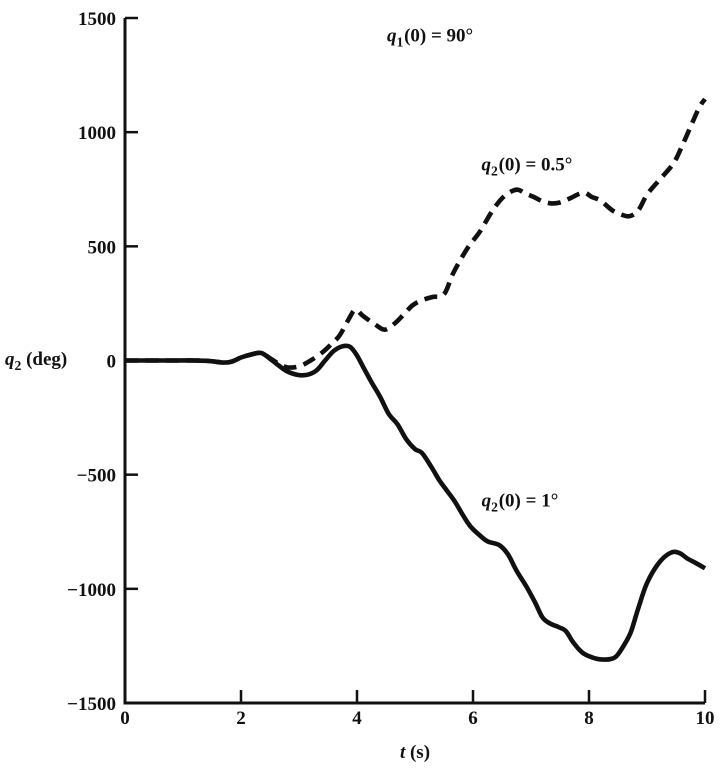  What do you see at coordinates (357, 718) in the screenshot?
I see `x-tick-label: 4` at bounding box center [357, 718].